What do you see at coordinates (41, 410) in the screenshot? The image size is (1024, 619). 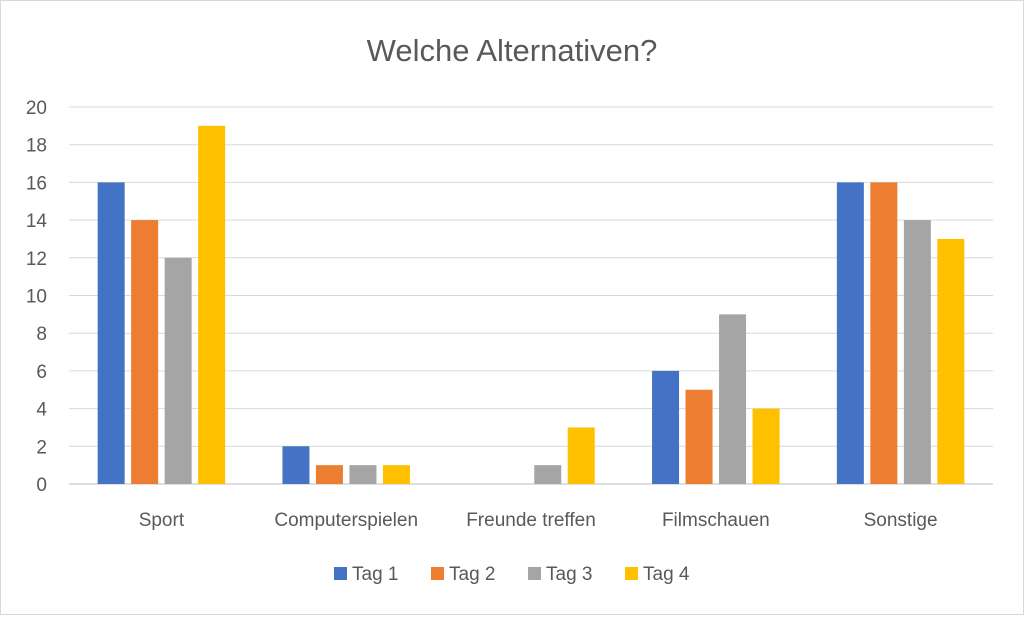 I see `y-tick-label: 4` at bounding box center [41, 410].